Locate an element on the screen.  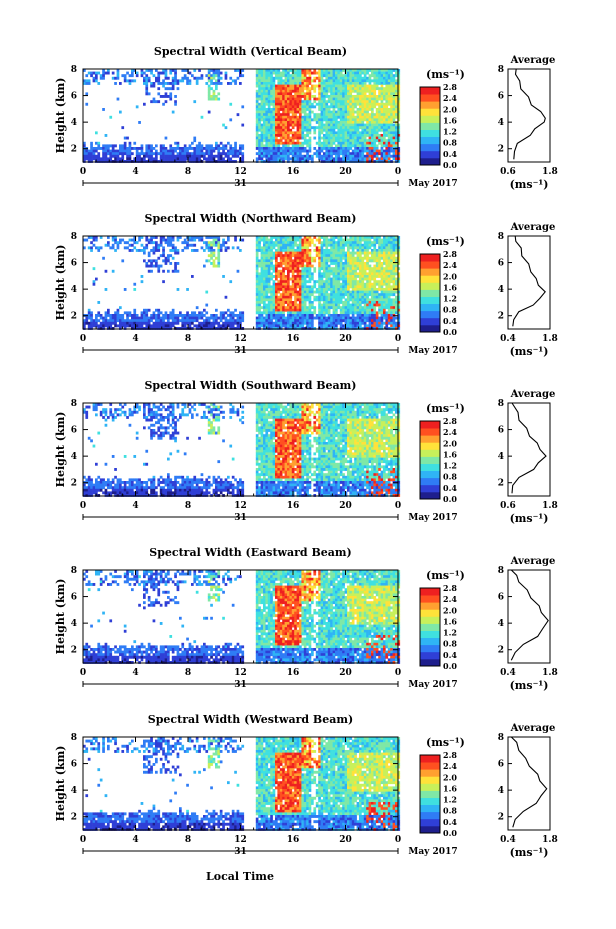
x-tick-label: 0 is located at coordinates (398, 172).